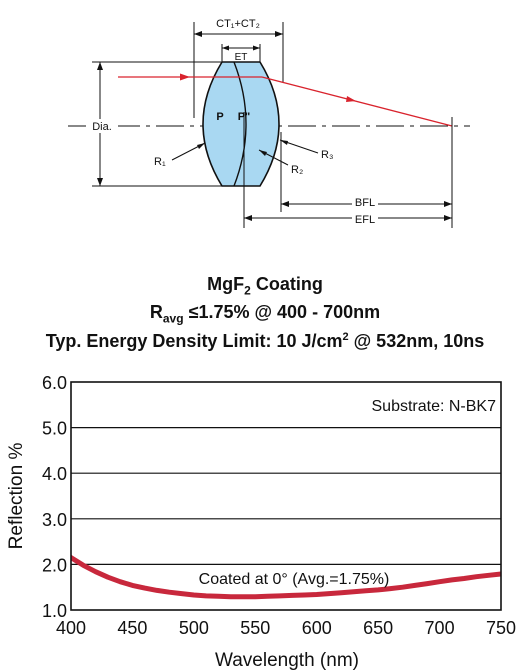 The width and height of the screenshot is (530, 671). What do you see at coordinates (160, 162) in the screenshot?
I see `r1-label: R₁` at bounding box center [160, 162].